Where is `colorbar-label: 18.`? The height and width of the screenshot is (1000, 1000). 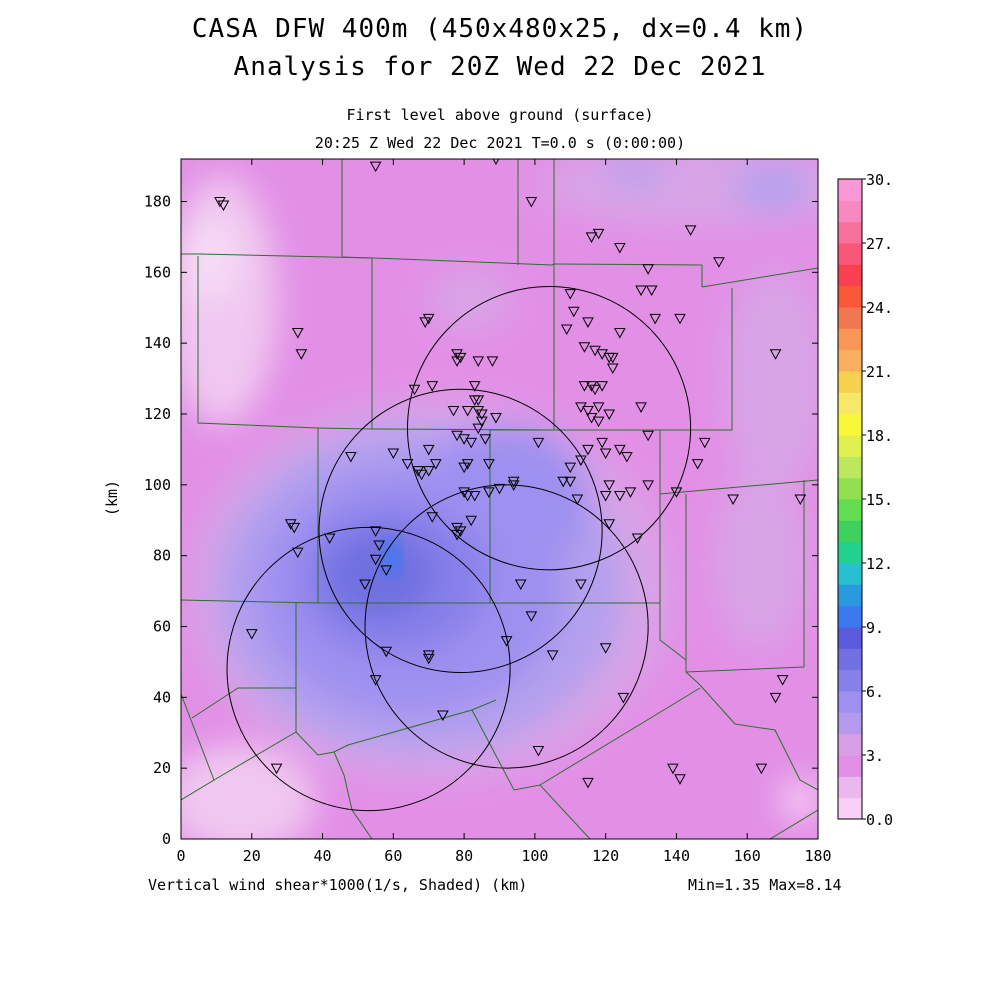 colorbar-label: 18. is located at coordinates (879, 436).